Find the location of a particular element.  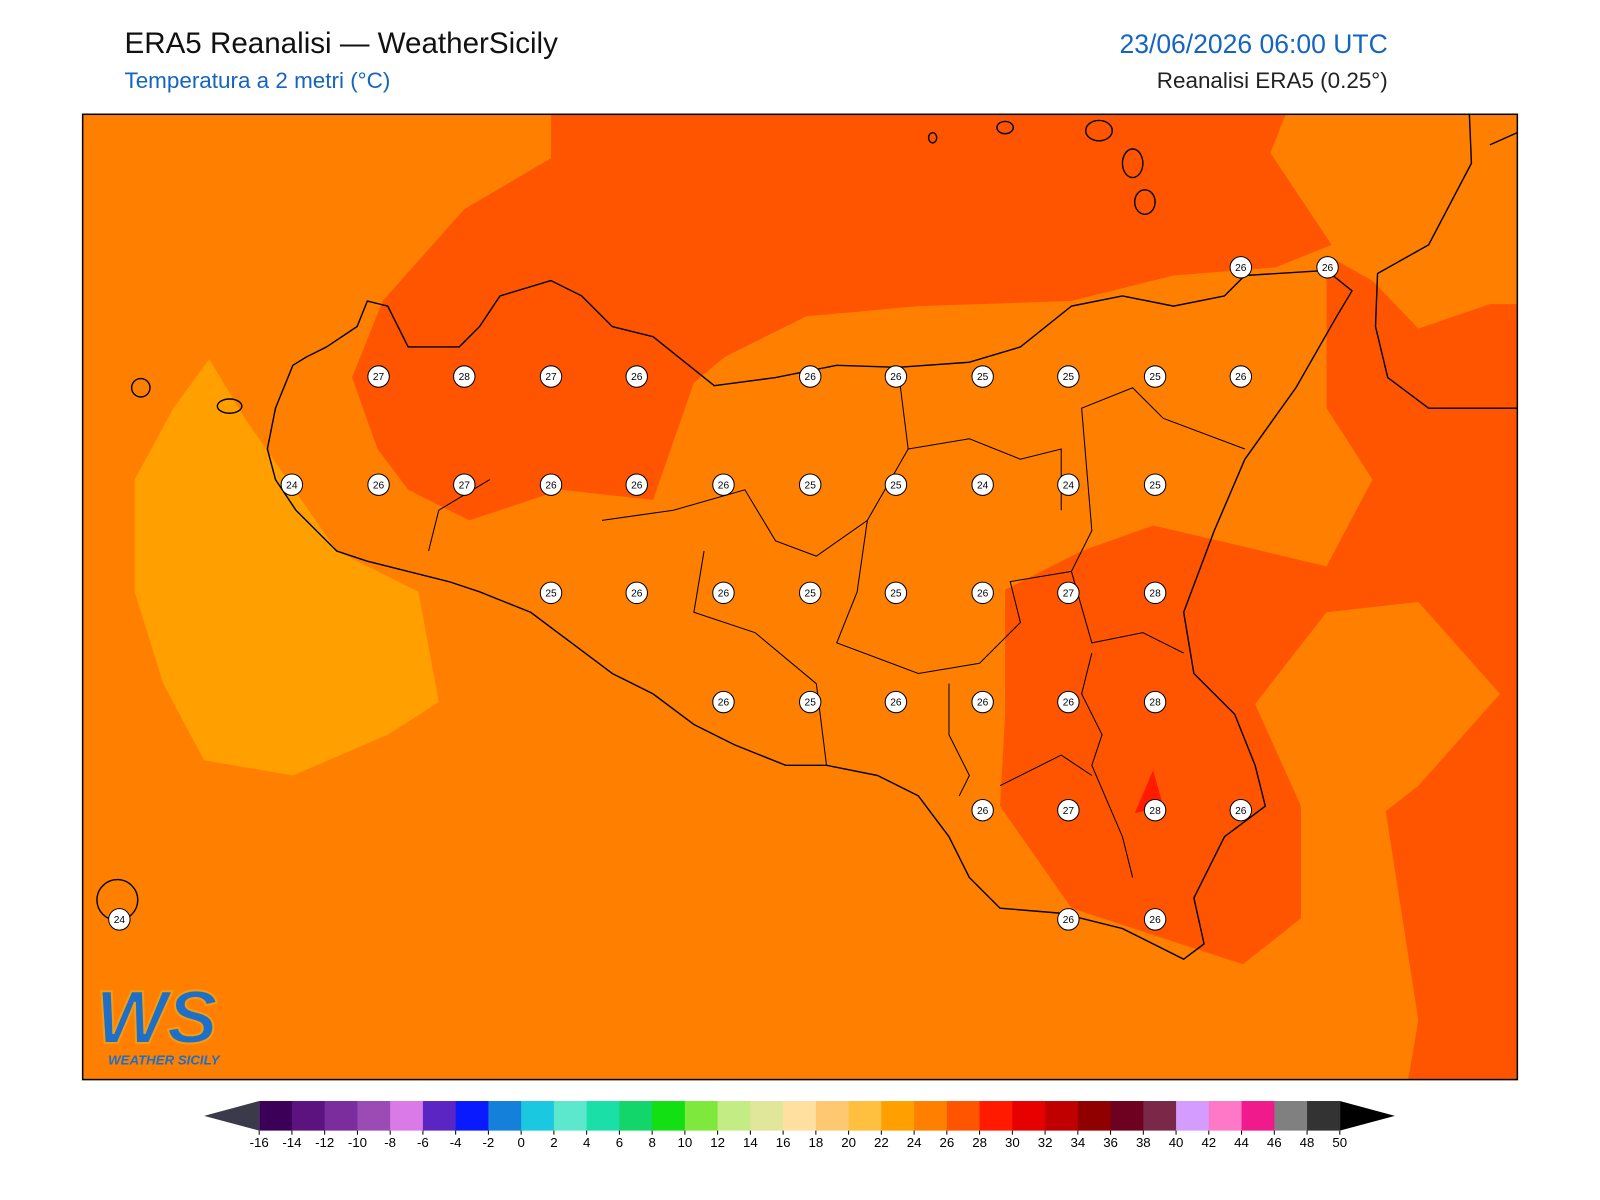

title: ERA5 Reanalisi — WeatherSicily is located at coordinates (341, 43).